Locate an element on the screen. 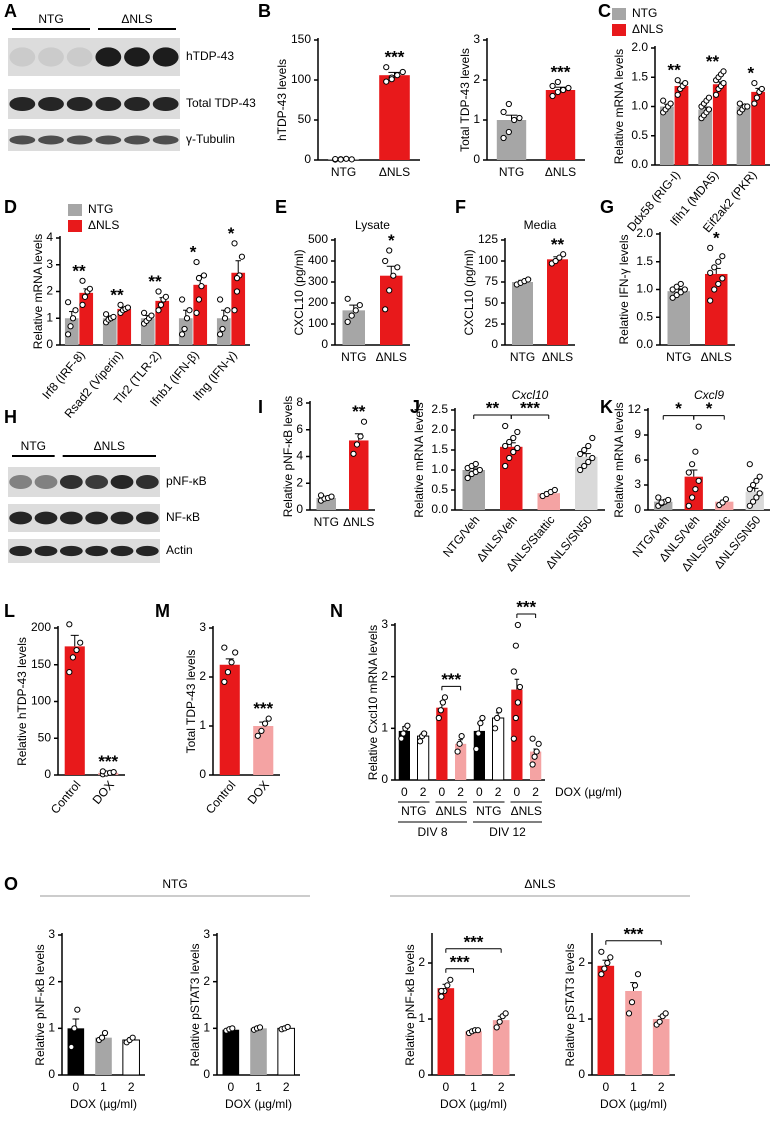  supergroup-label: DIV 12 is located at coordinates (507, 832).